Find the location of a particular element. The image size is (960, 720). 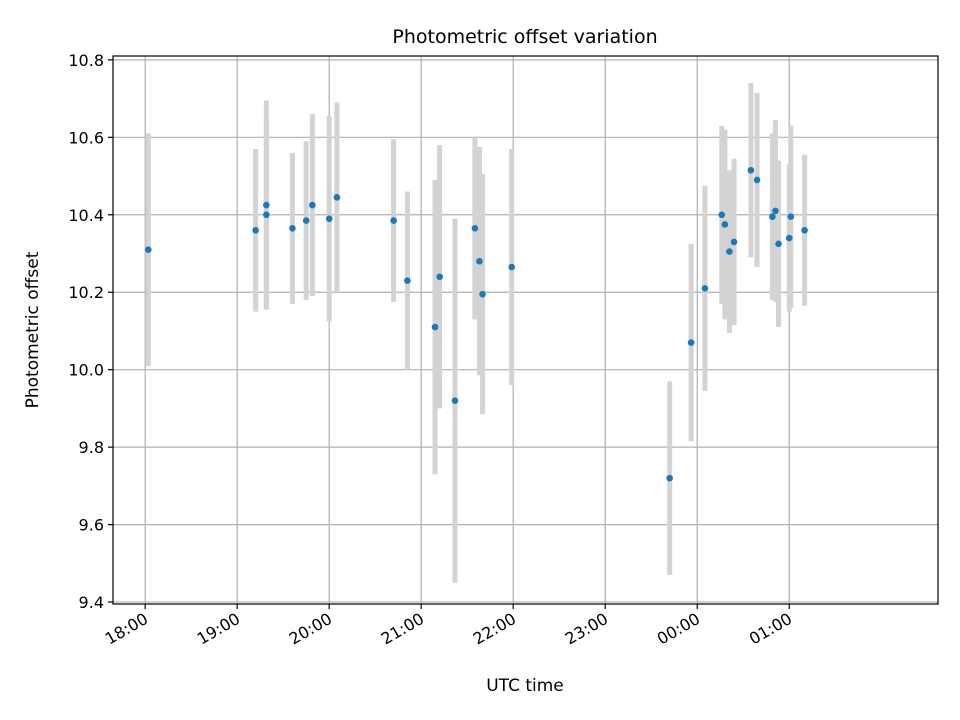

y-tick-label: 9.6 is located at coordinates (91, 525).